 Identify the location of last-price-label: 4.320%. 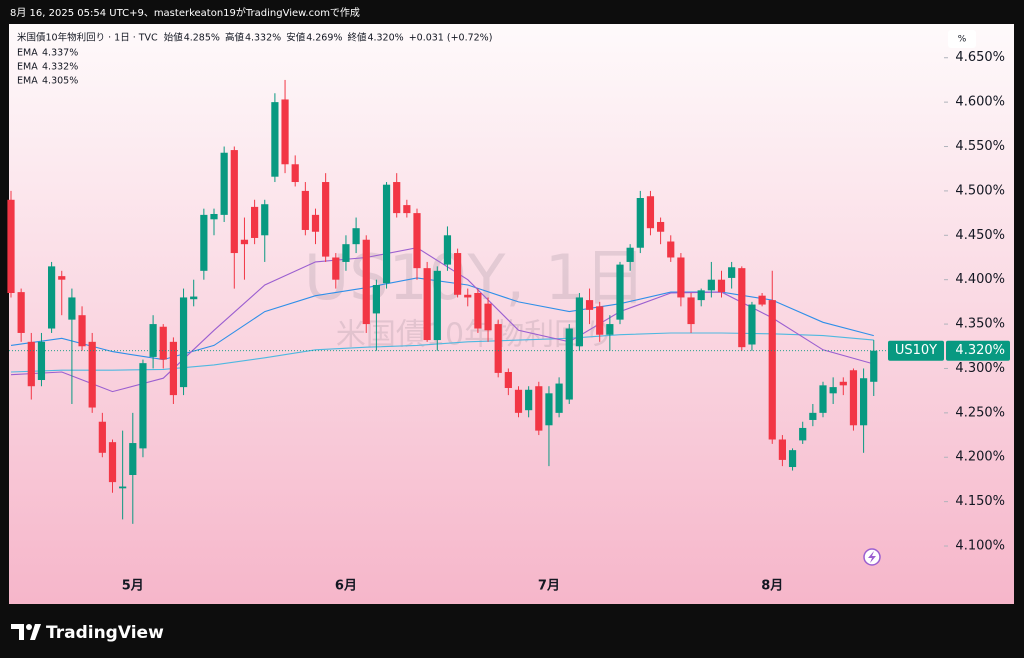
(980, 350).